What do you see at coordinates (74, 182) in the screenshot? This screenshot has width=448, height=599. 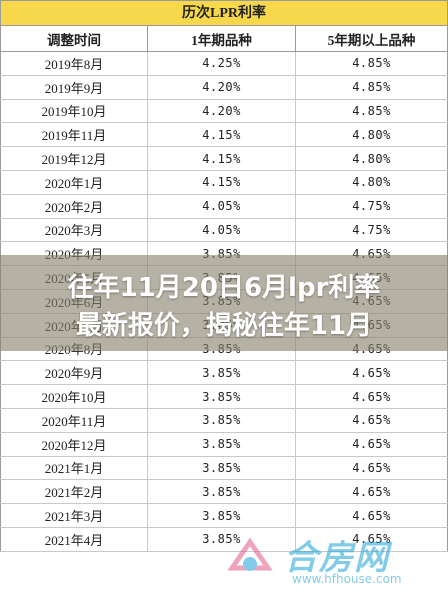 I see `cell-adjust-time: 2020年1月` at bounding box center [74, 182].